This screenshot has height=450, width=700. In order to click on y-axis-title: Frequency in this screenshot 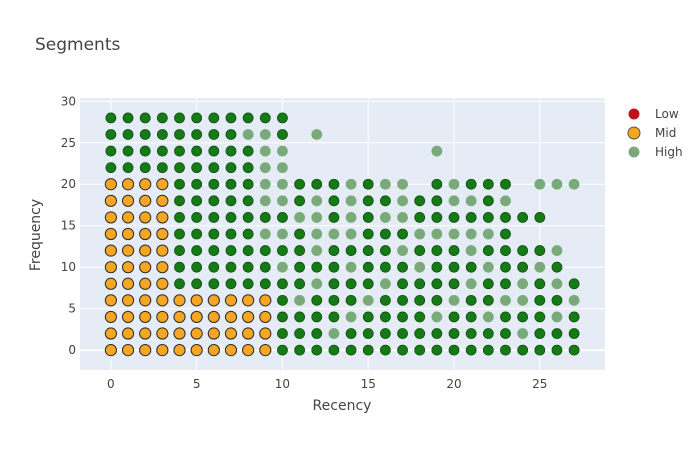, I will do `click(36, 235)`.